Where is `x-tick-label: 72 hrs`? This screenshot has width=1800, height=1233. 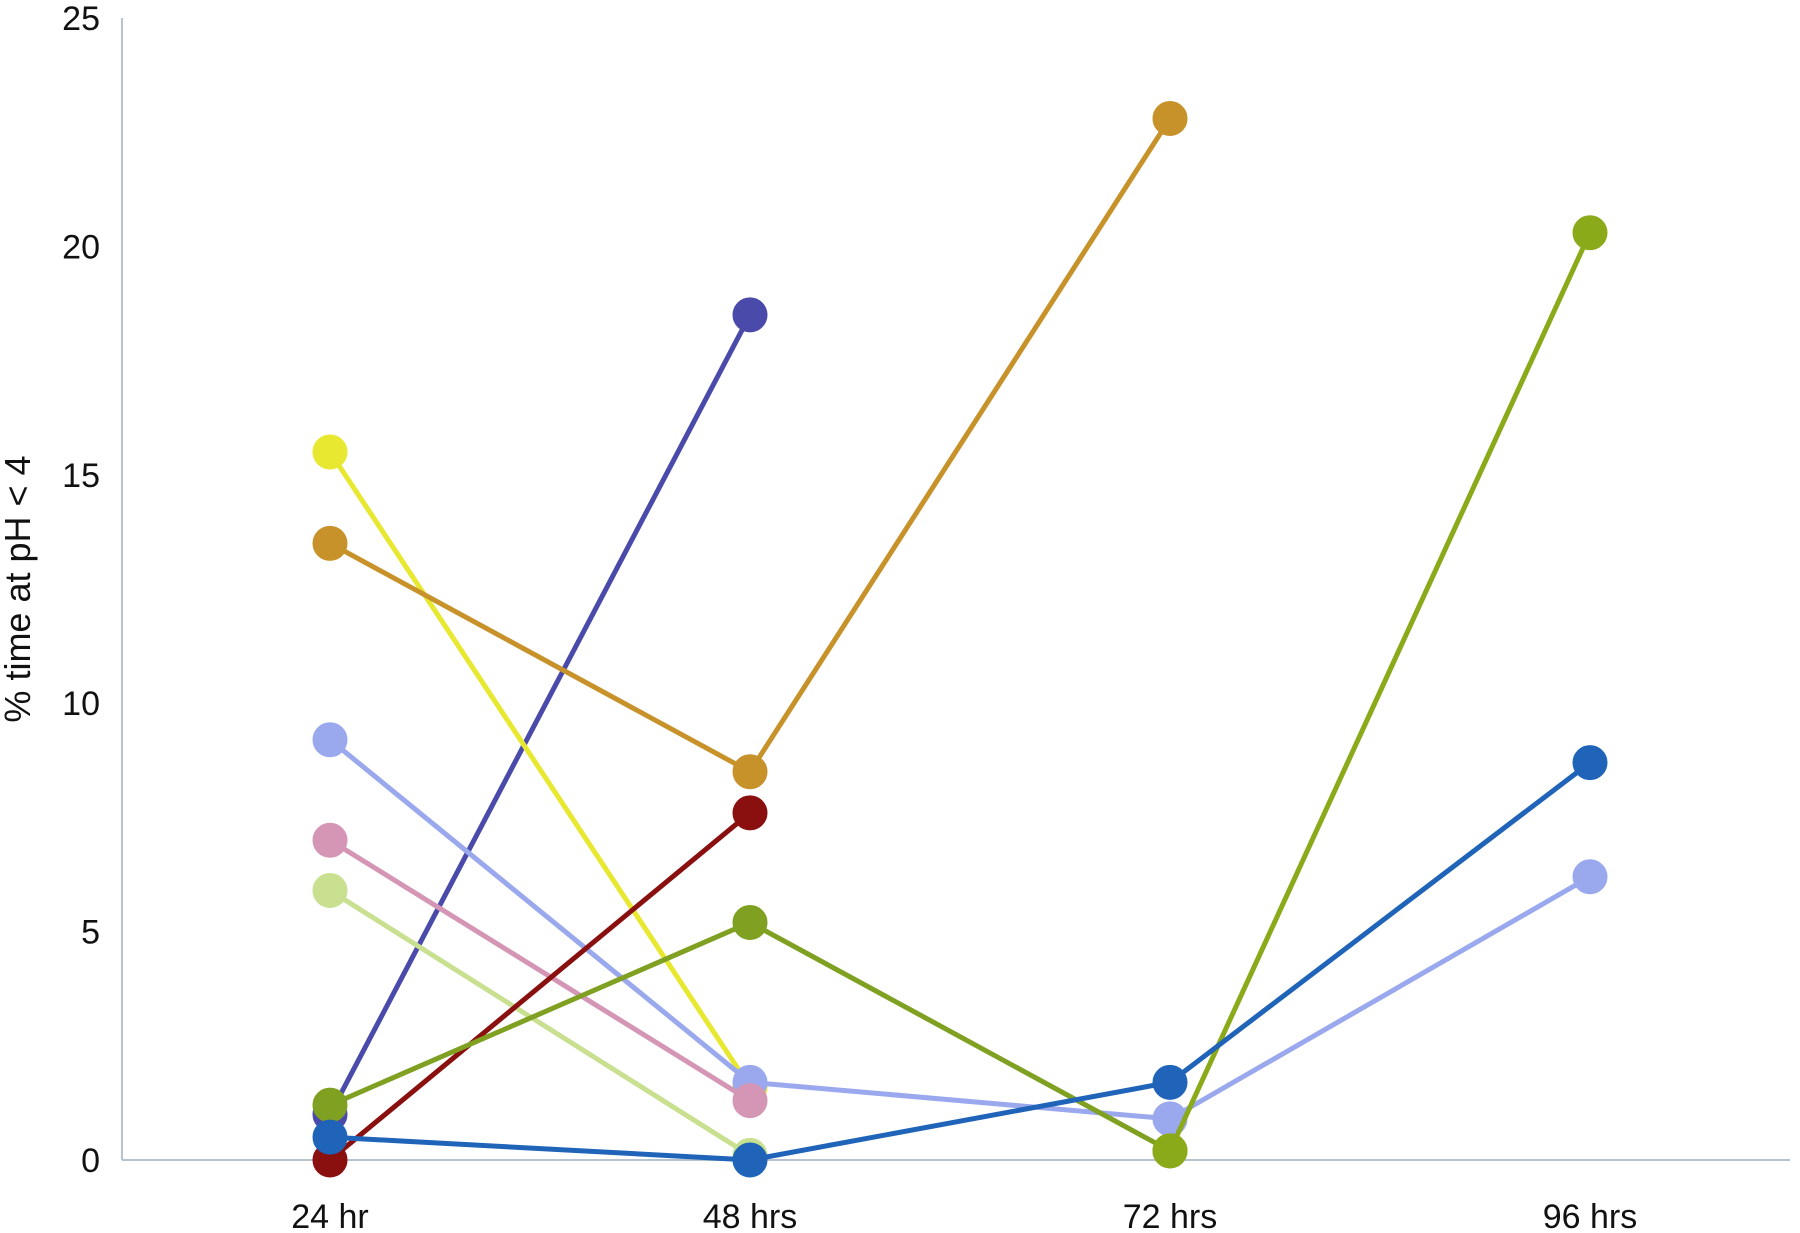
x-tick-label: 72 hrs is located at coordinates (1170, 1215).